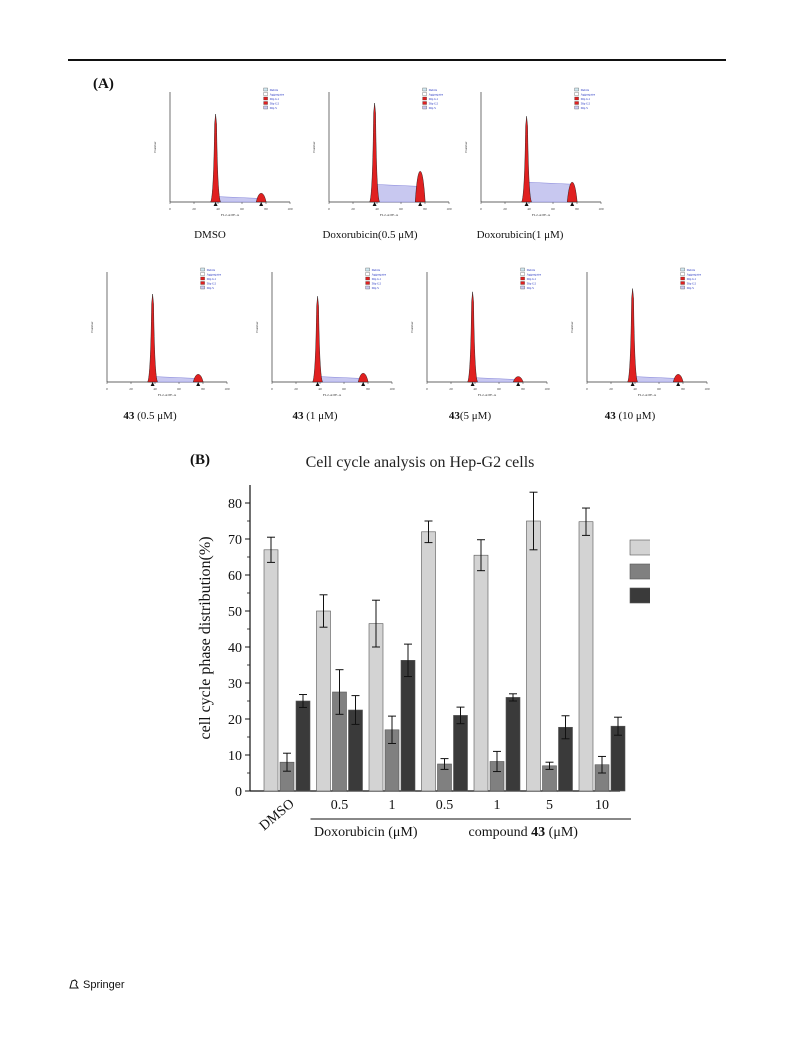 The height and width of the screenshot is (1053, 793). What do you see at coordinates (205, 637) in the screenshot?
I see `y-axis-label: cell cycle phase distribution(%)` at bounding box center [205, 637].